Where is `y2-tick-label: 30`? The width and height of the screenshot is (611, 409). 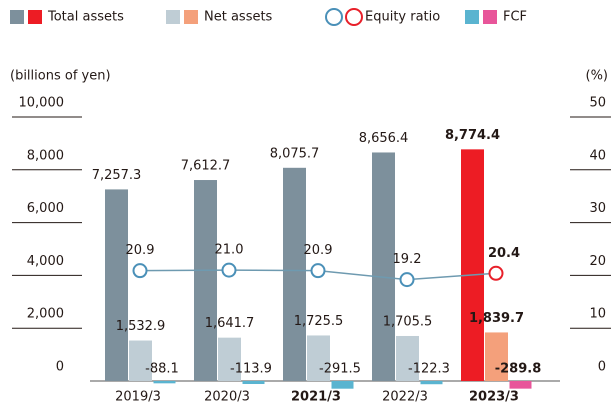 y2-tick-label: 30 is located at coordinates (597, 208).